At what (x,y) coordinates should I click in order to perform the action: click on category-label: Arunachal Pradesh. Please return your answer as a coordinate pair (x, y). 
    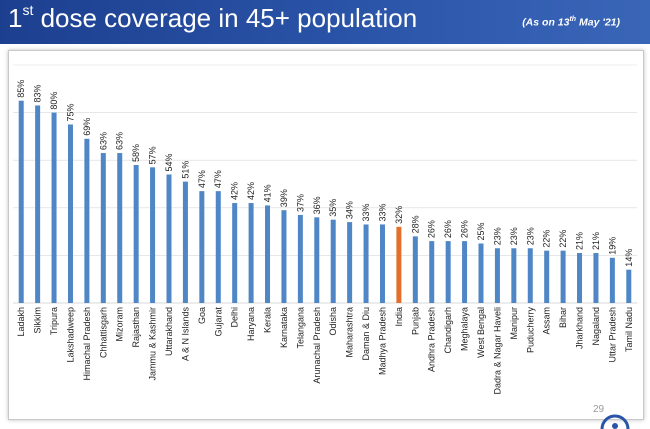
    Looking at the image, I should click on (317, 345).